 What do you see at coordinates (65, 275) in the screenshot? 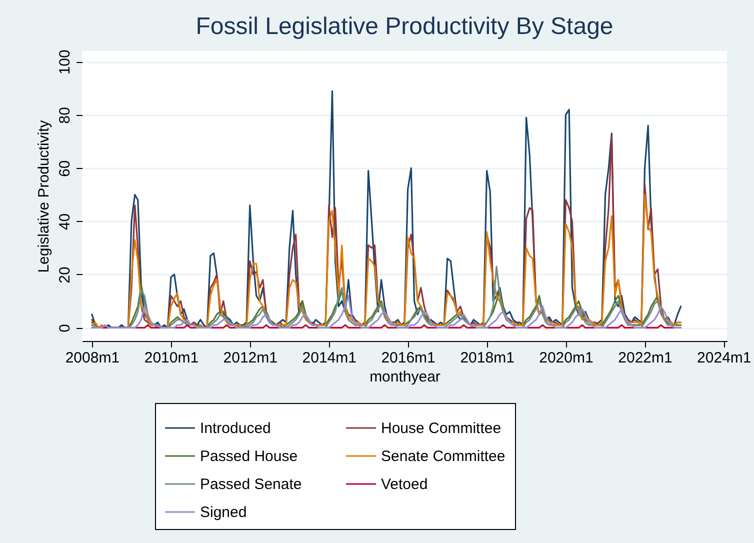
I see `y-tick-label: 20` at bounding box center [65, 275].